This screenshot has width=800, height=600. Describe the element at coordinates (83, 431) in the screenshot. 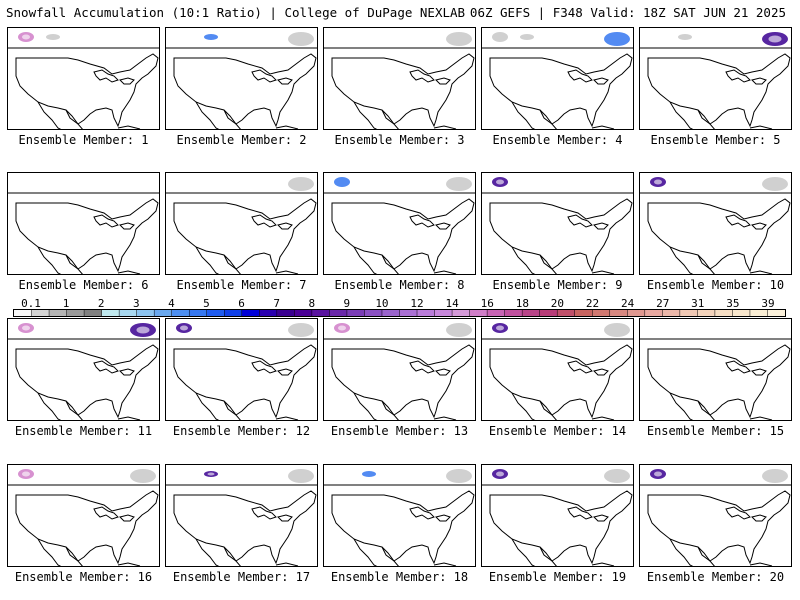

I see `member-caption: Ensemble Member: 11` at that location.